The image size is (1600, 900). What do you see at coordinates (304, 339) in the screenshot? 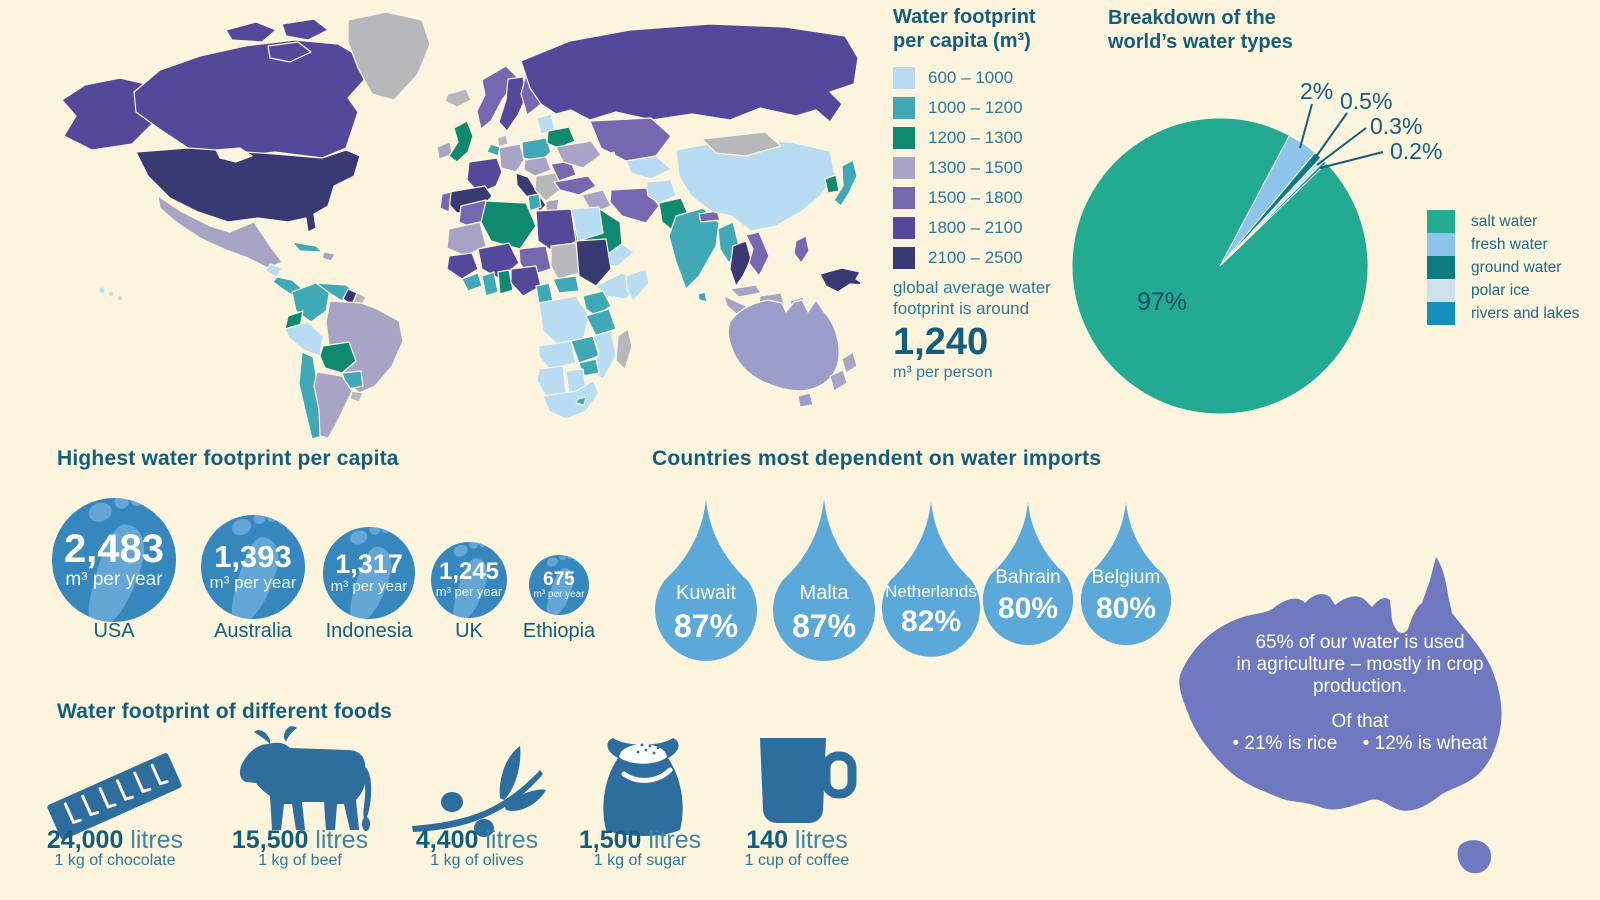
I see `region-peru` at bounding box center [304, 339].